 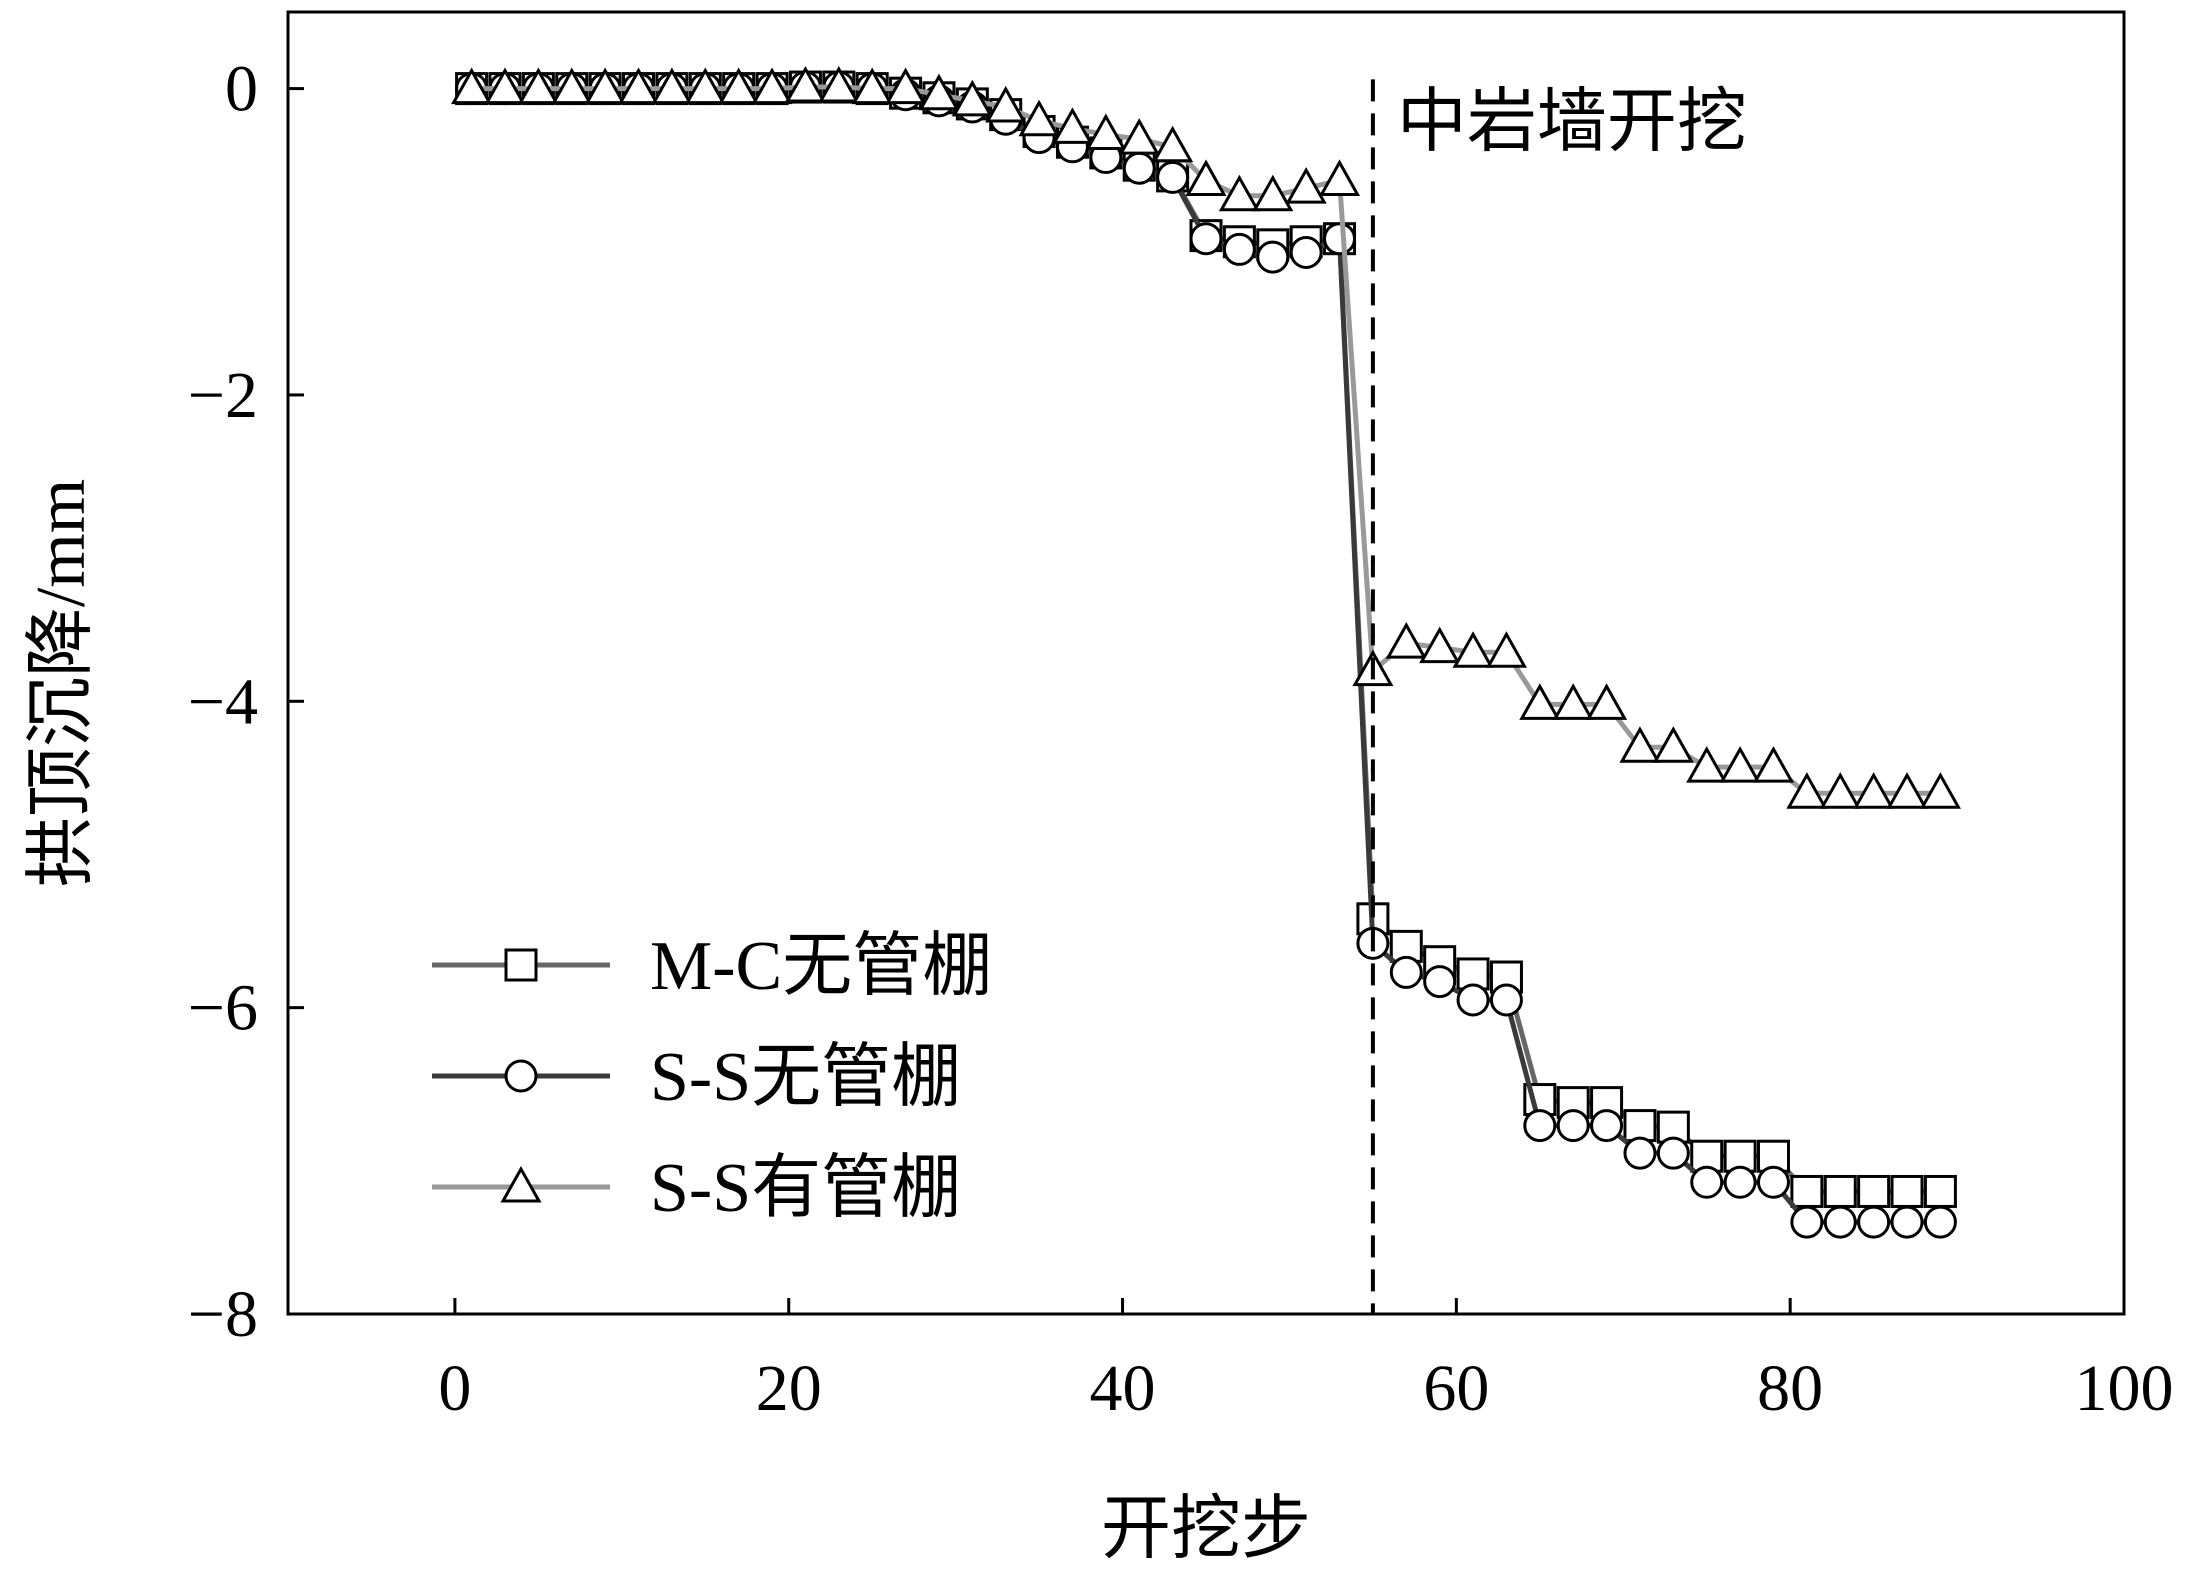 I want to click on legend: M-C无管棚 S-S无管棚 S-S有管棚, so click(x=712, y=1077).